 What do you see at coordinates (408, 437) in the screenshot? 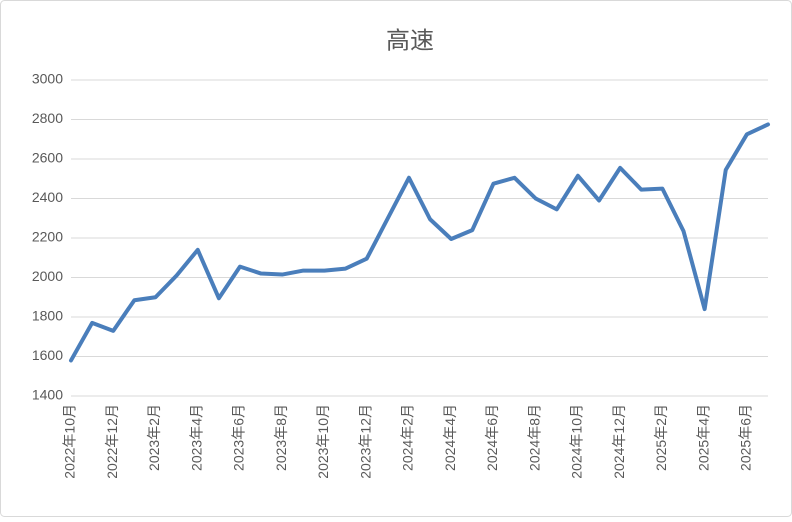
I see `x-tick-label: 2024年2月` at bounding box center [408, 437].